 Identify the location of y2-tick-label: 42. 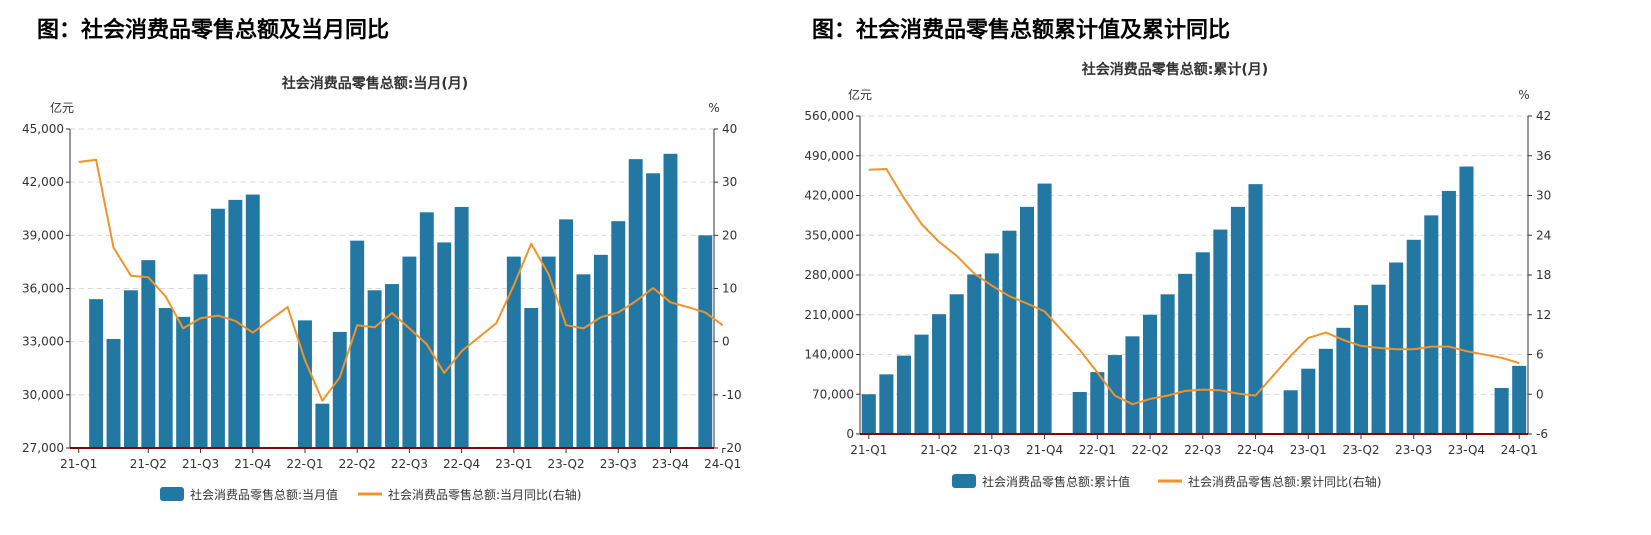
(1543, 116).